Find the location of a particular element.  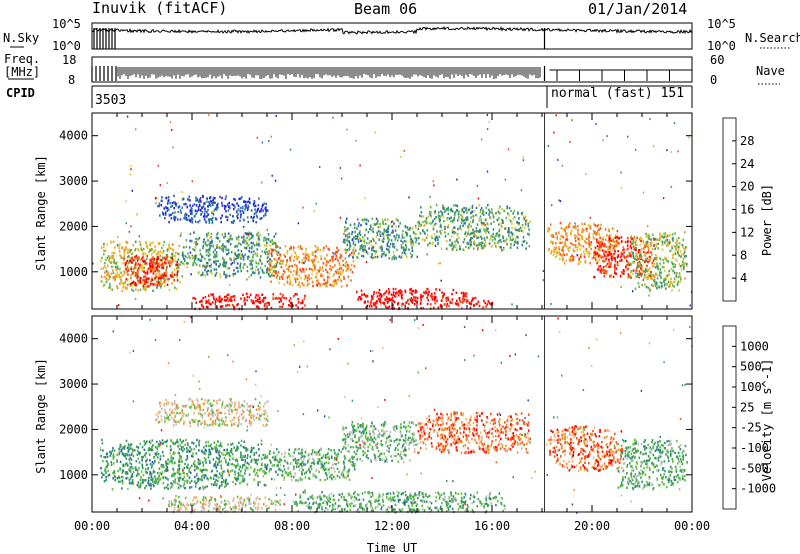

colorbar-tick-label: 12 is located at coordinates (747, 232).